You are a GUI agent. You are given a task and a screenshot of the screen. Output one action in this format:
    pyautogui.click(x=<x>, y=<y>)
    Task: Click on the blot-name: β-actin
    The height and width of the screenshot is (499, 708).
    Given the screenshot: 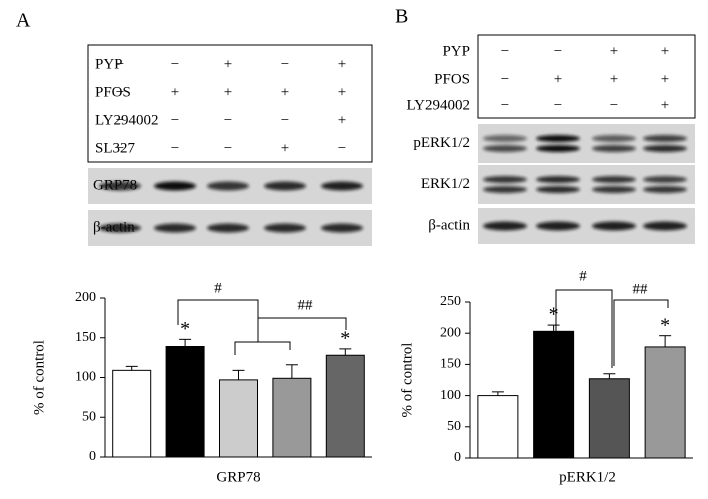 What is the action you would take?
    pyautogui.click(x=449, y=225)
    